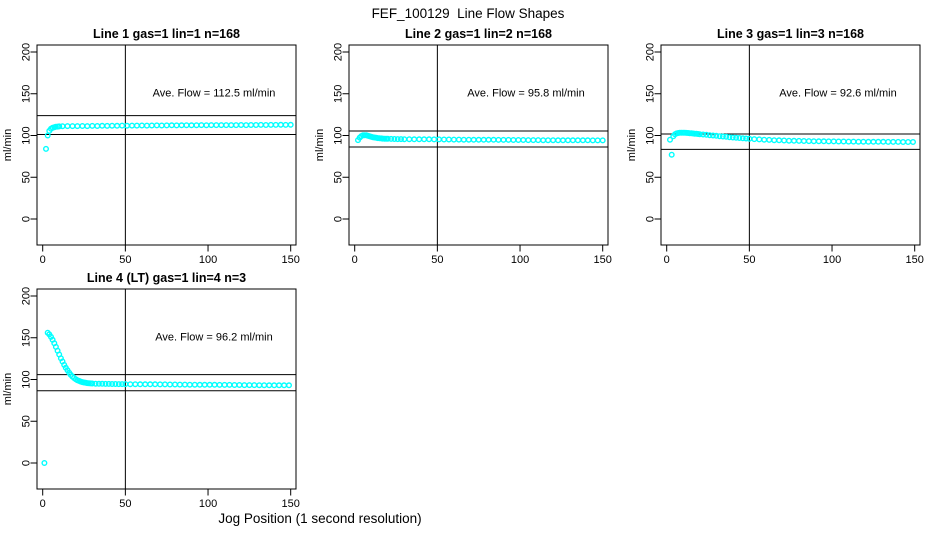  I want to click on x-tick-label: 0, so click(43, 504).